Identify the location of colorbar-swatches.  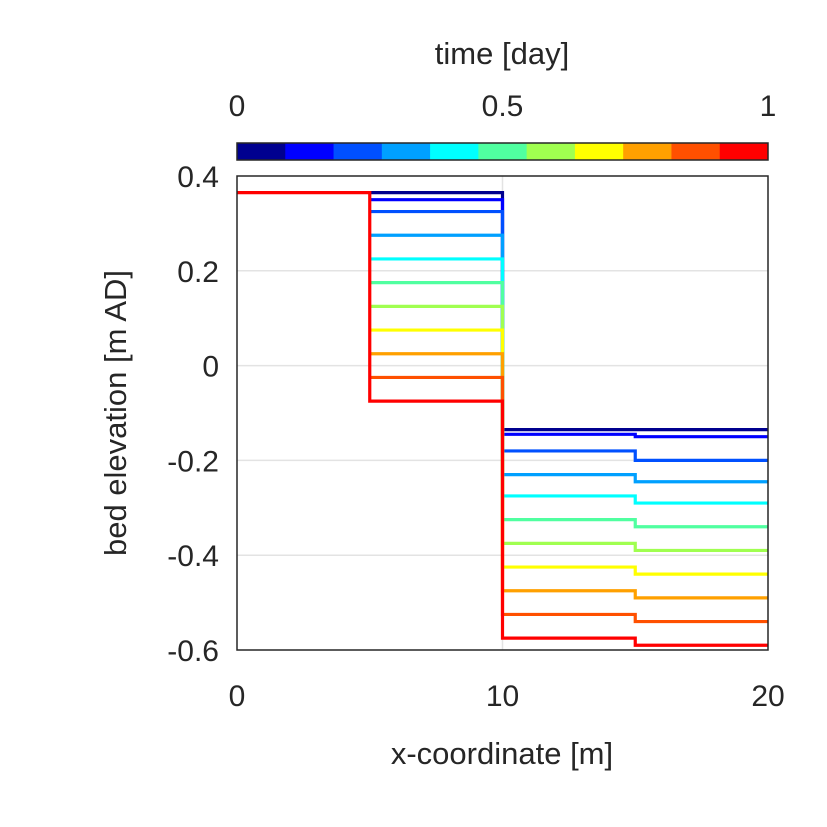
(503, 151).